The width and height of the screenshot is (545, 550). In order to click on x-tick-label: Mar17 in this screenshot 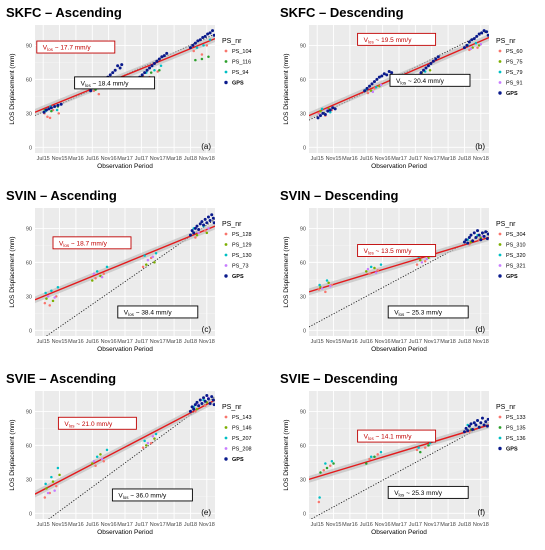, I will do `click(125, 159)`.